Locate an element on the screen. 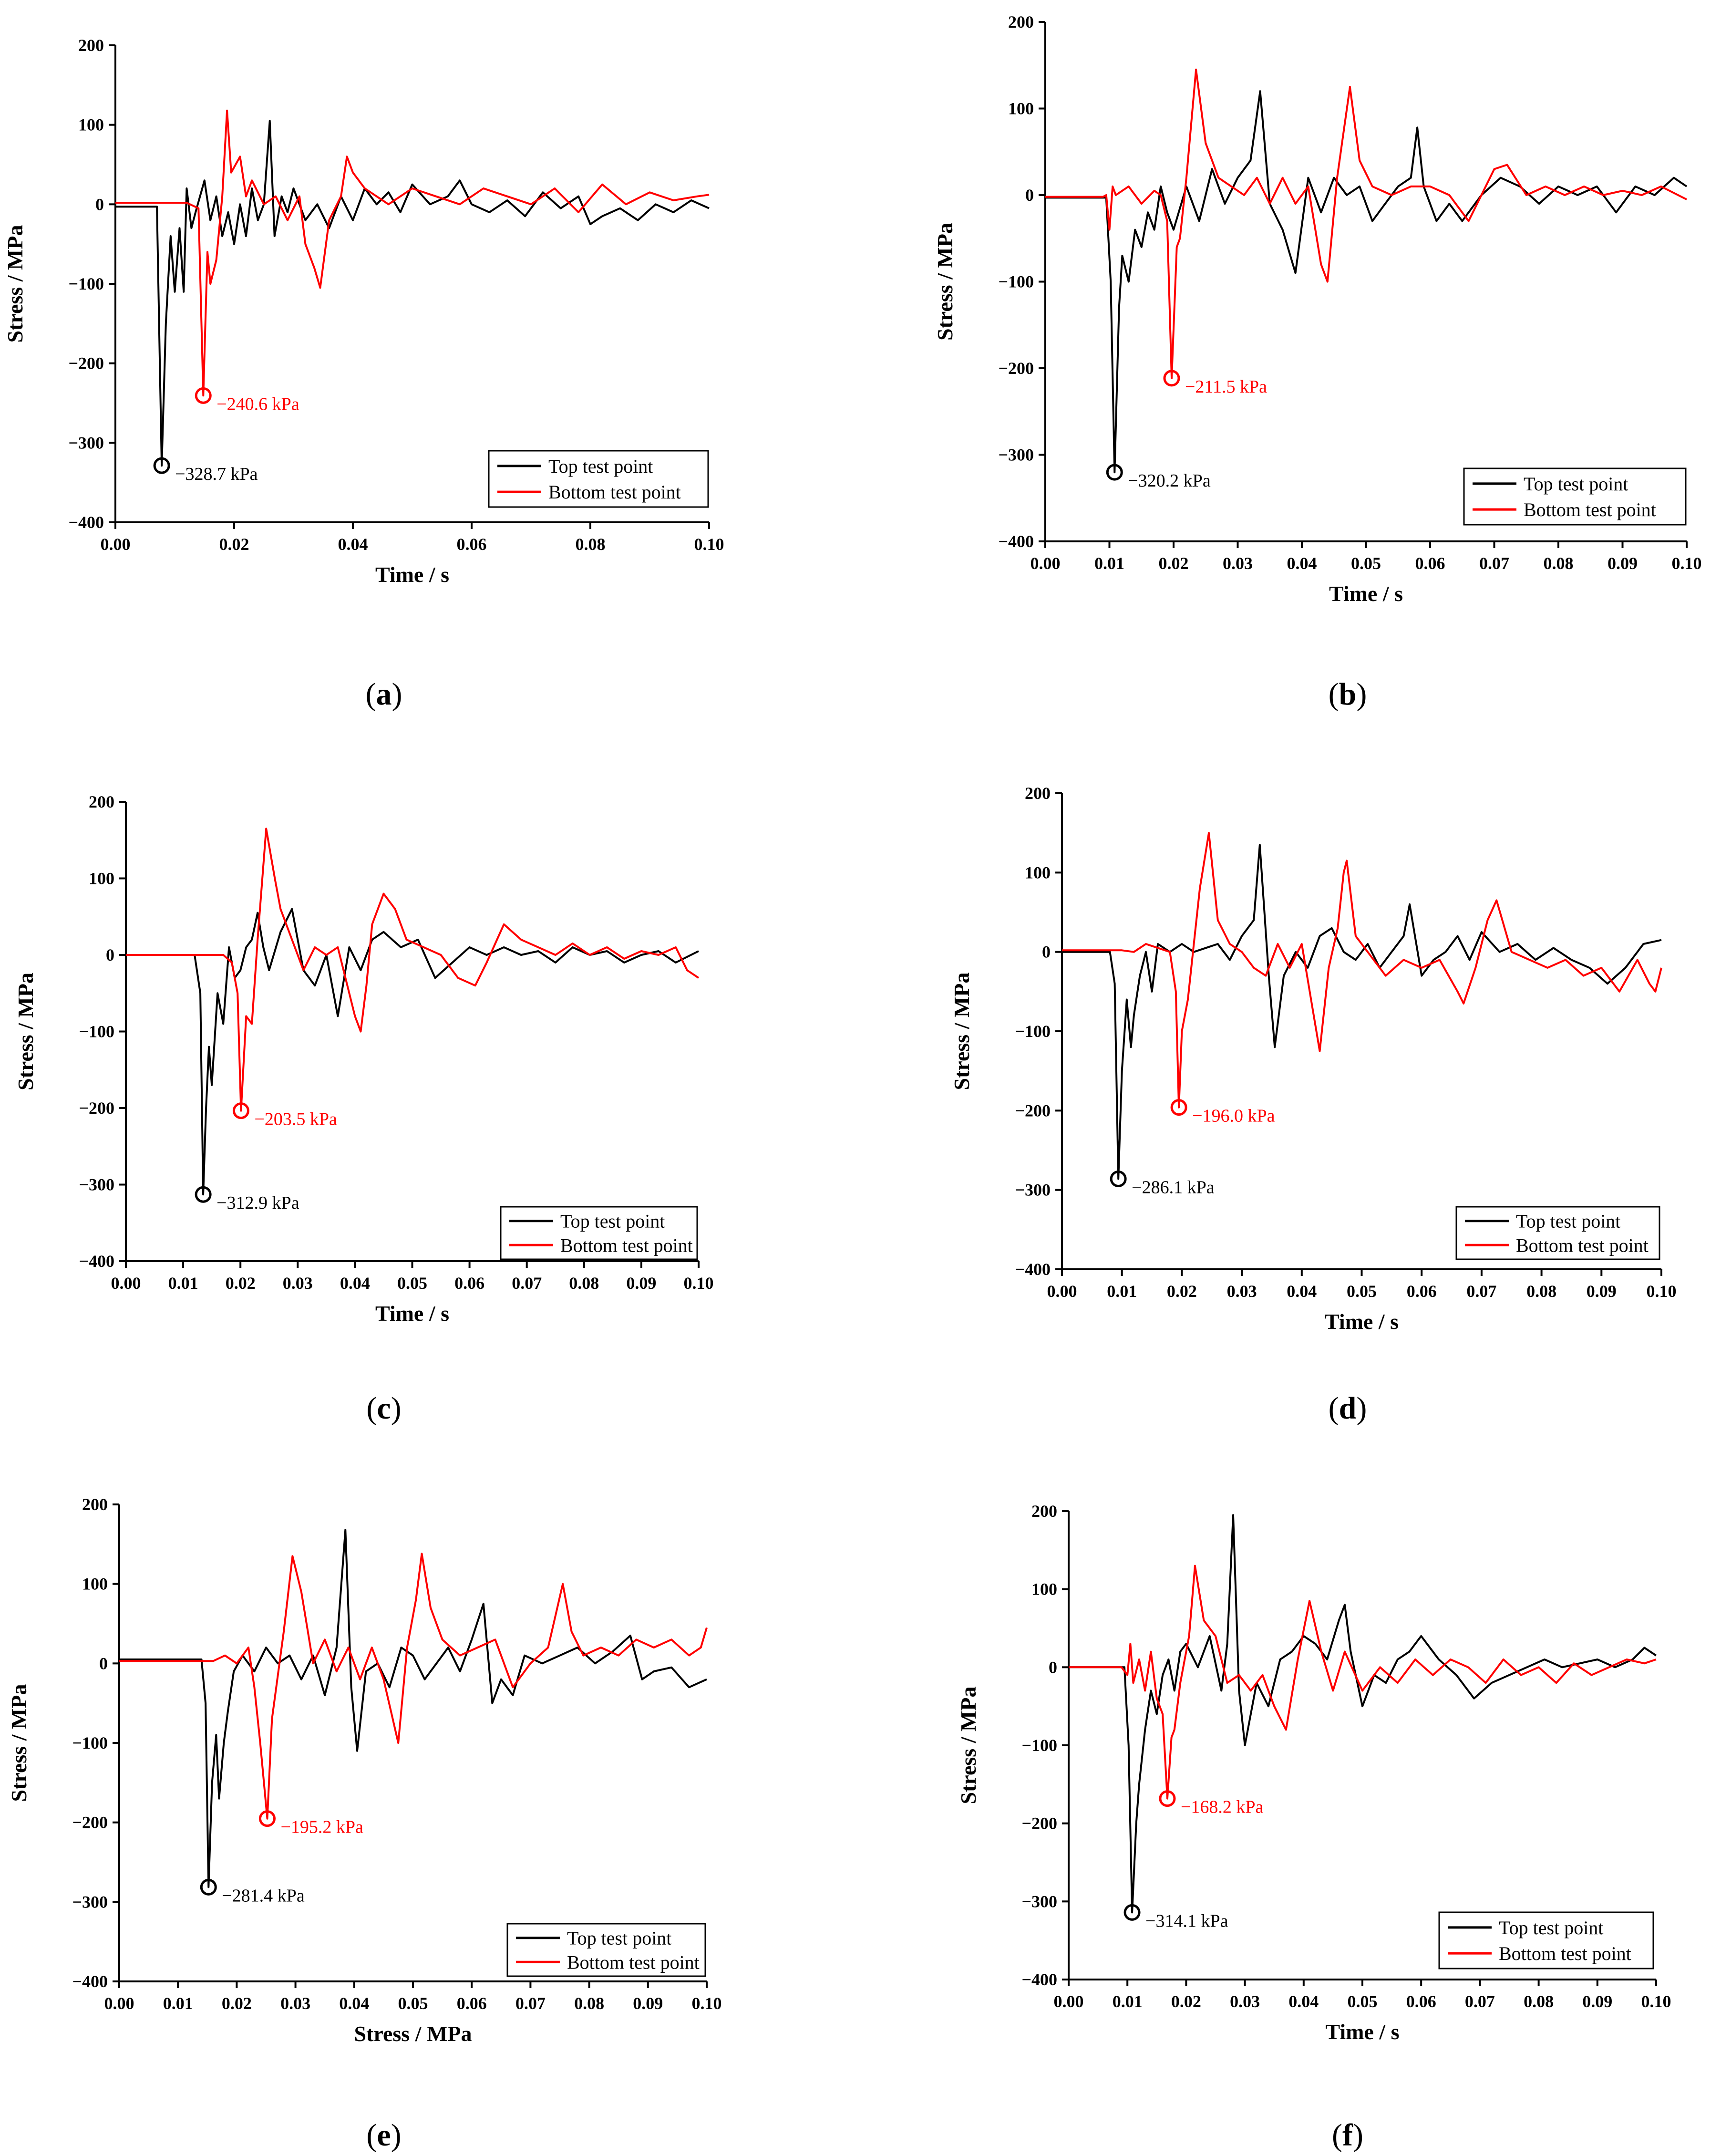 This screenshot has width=1721, height=2156. panel-caption: (d) is located at coordinates (1348, 1408).